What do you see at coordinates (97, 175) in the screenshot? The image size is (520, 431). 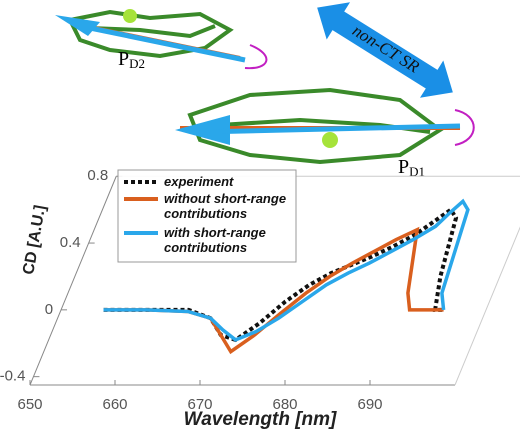 I see `y-tick-label: 0.8` at bounding box center [97, 175].